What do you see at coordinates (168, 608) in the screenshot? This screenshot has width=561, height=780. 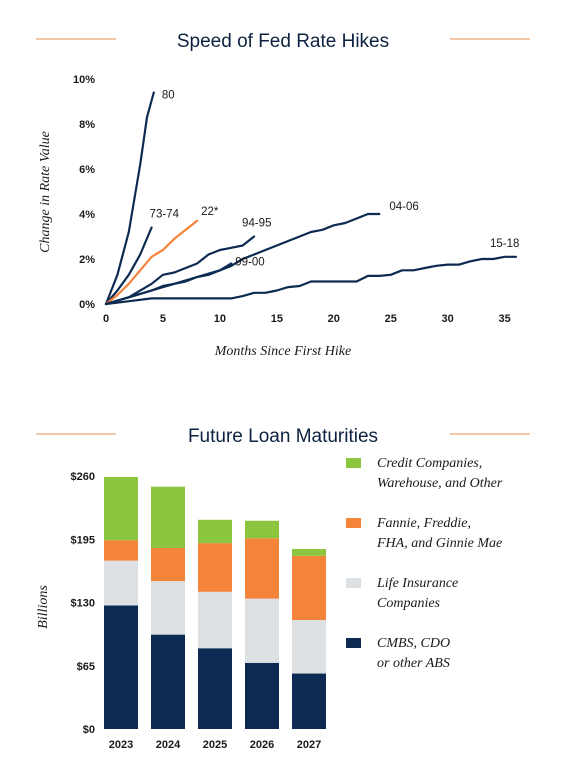 I see `bar-segment-2024-life-insurance-companies` at bounding box center [168, 608].